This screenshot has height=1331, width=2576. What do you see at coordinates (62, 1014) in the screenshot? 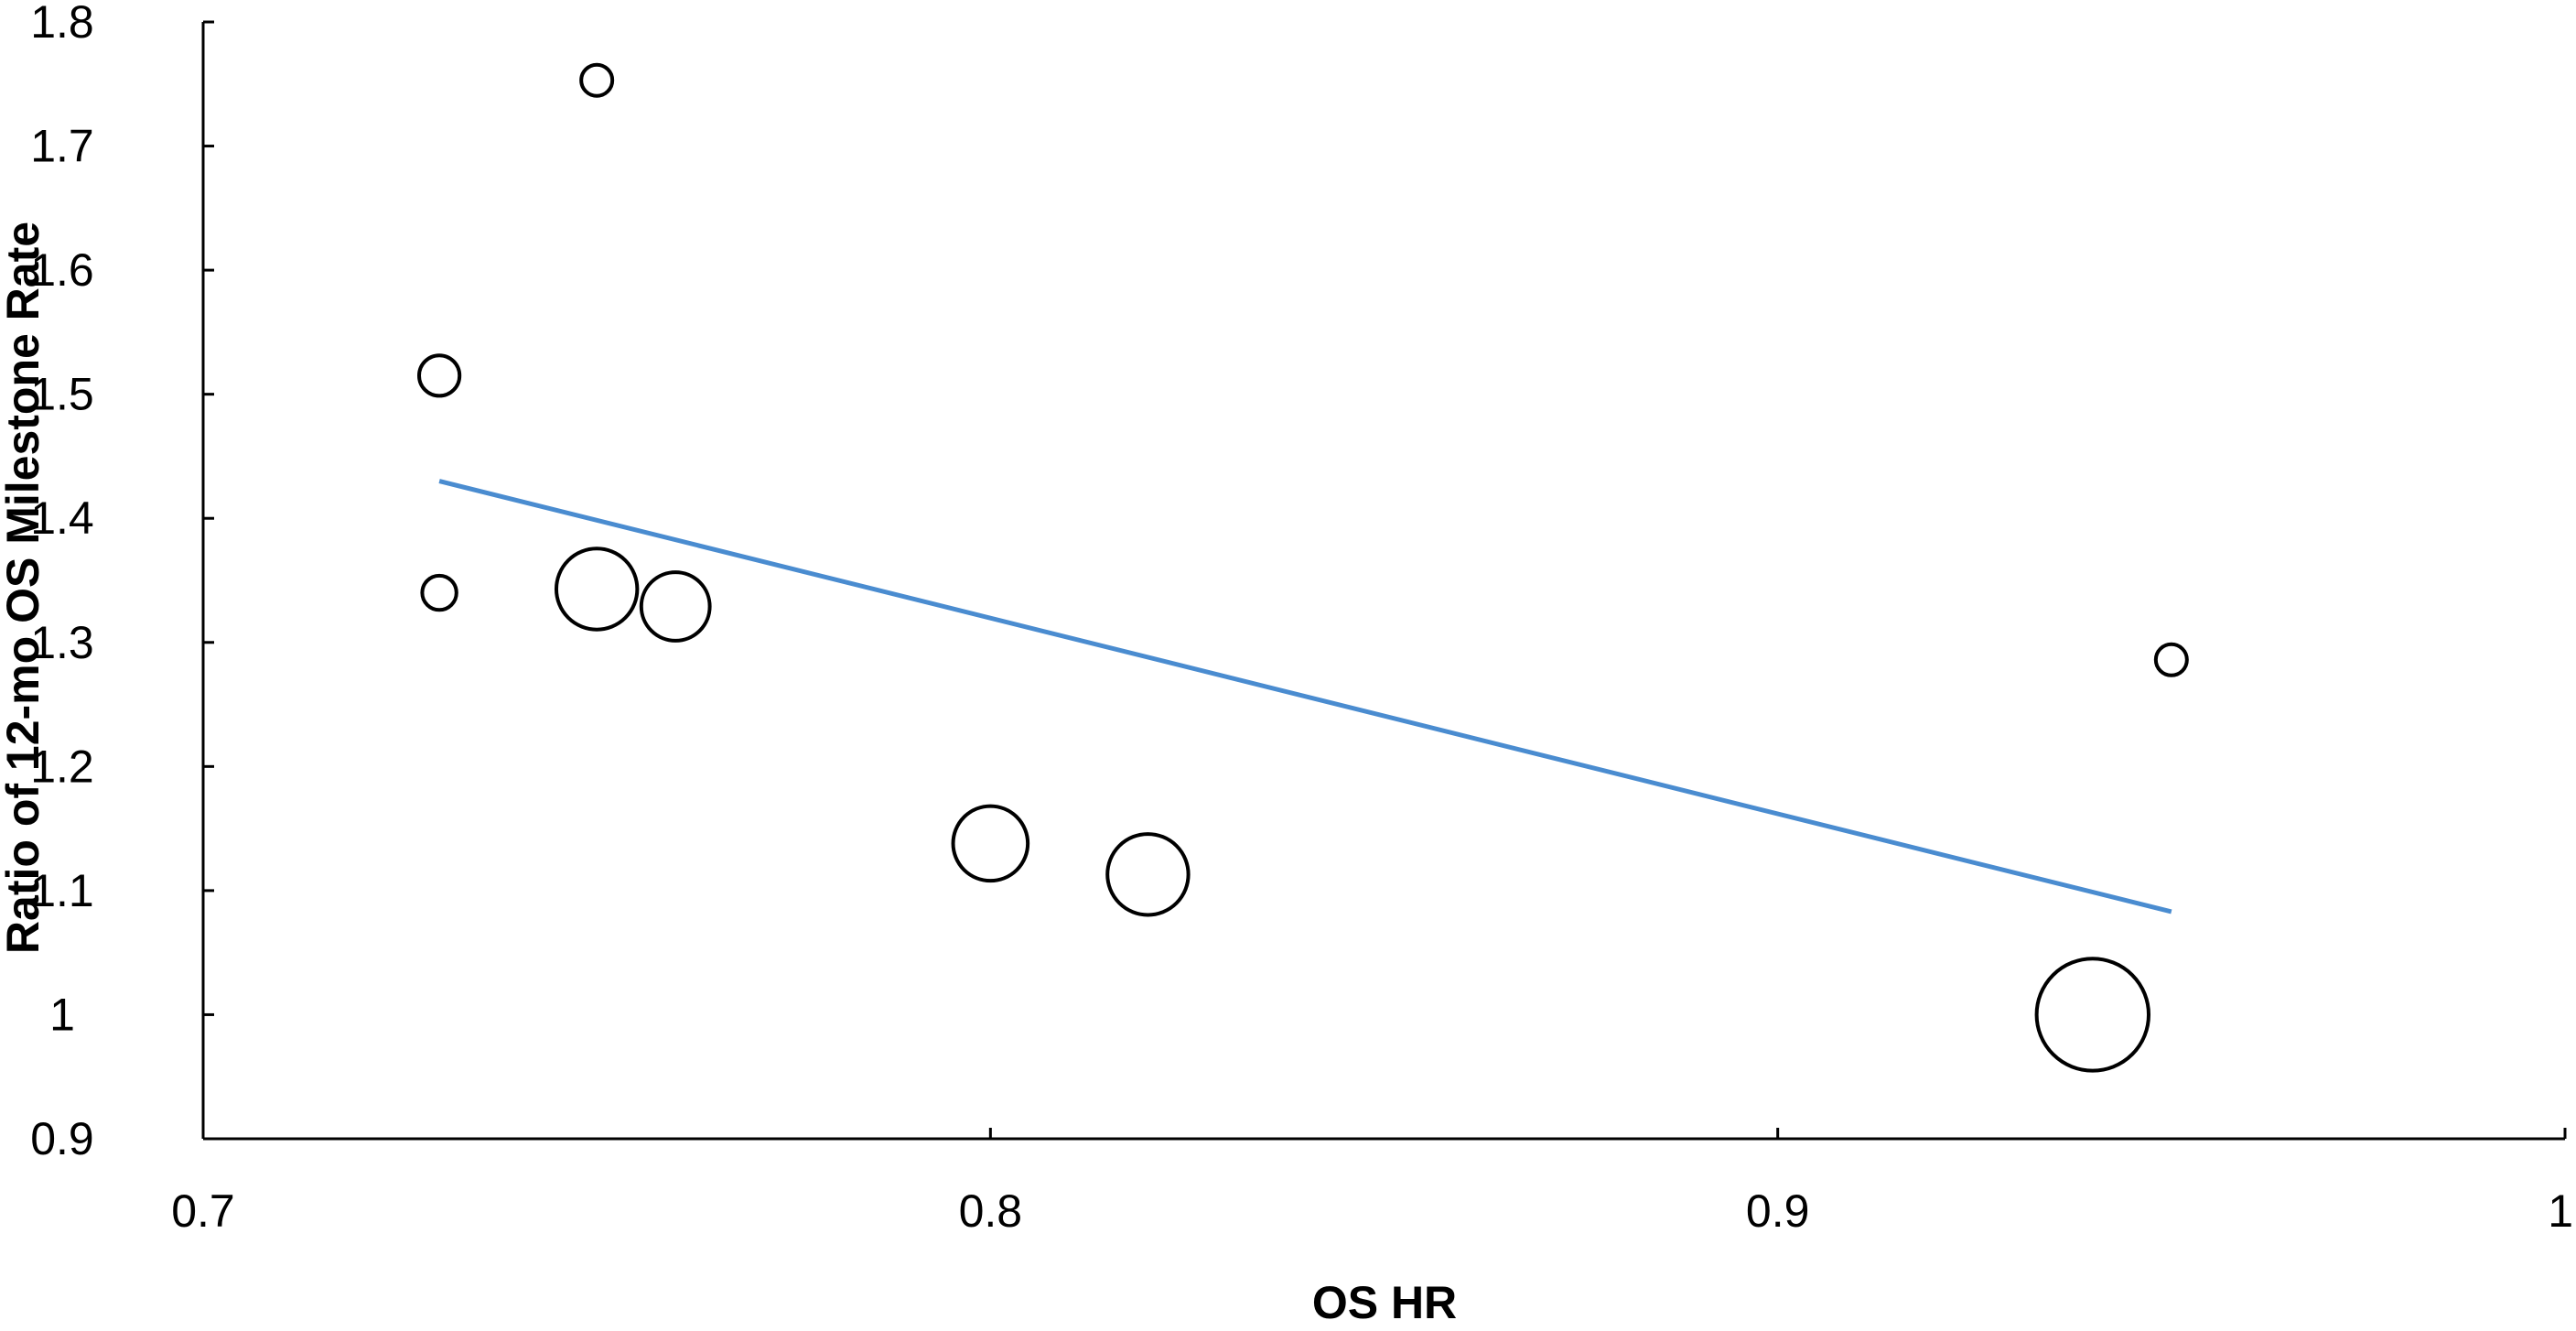
I see `y-tick-label: 1` at bounding box center [62, 1014].